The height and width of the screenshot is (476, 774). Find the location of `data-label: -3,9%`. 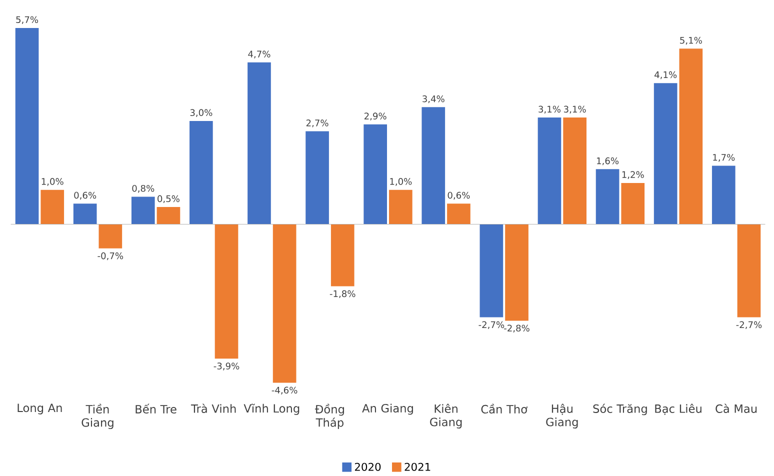

data-label: -3,9% is located at coordinates (227, 366).